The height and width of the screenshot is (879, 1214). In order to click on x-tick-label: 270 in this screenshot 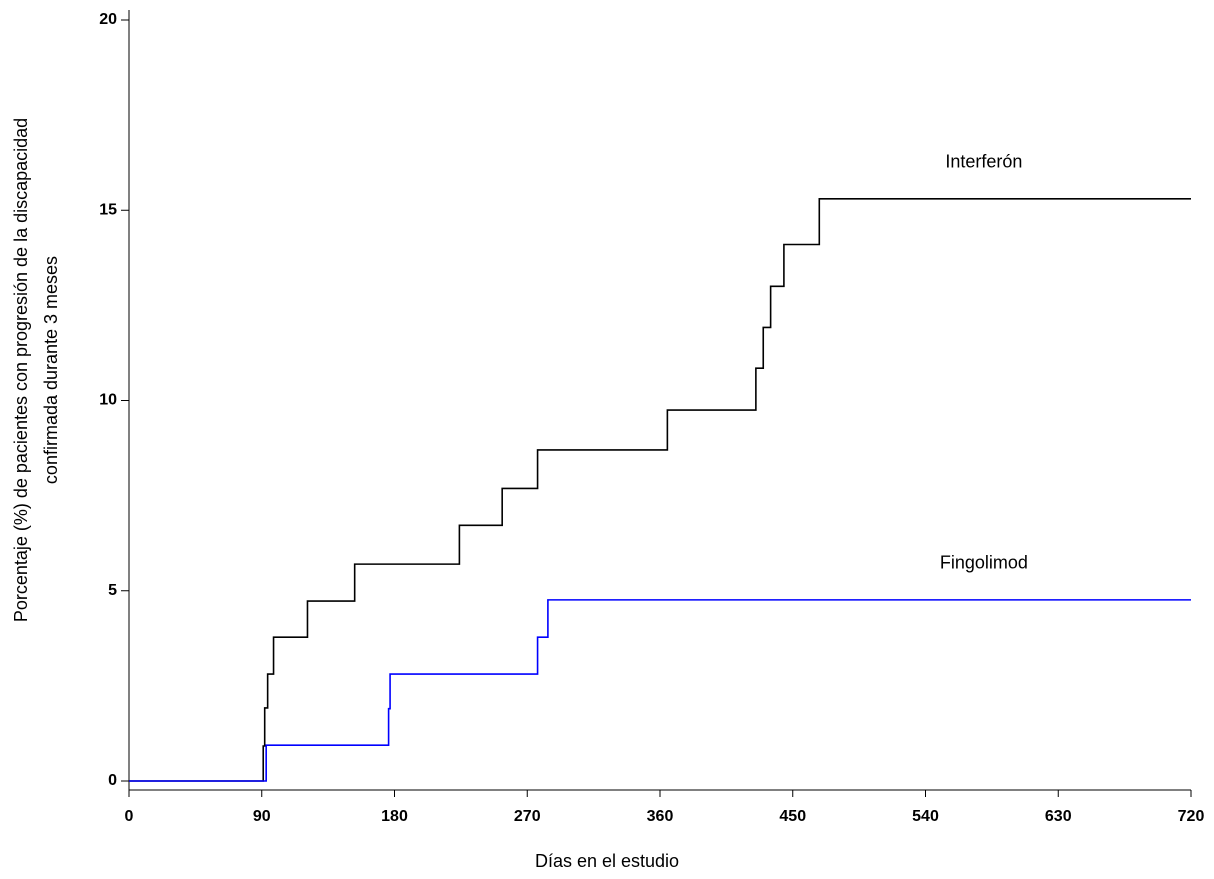, I will do `click(527, 816)`.